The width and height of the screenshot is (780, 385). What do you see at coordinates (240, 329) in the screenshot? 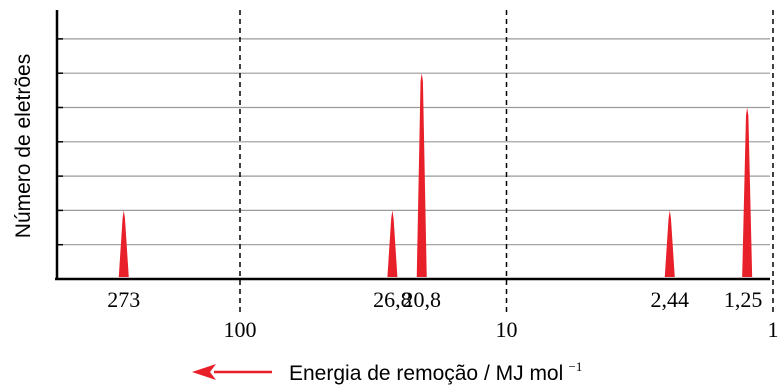
I see `x-tick-label: 100` at bounding box center [240, 329].